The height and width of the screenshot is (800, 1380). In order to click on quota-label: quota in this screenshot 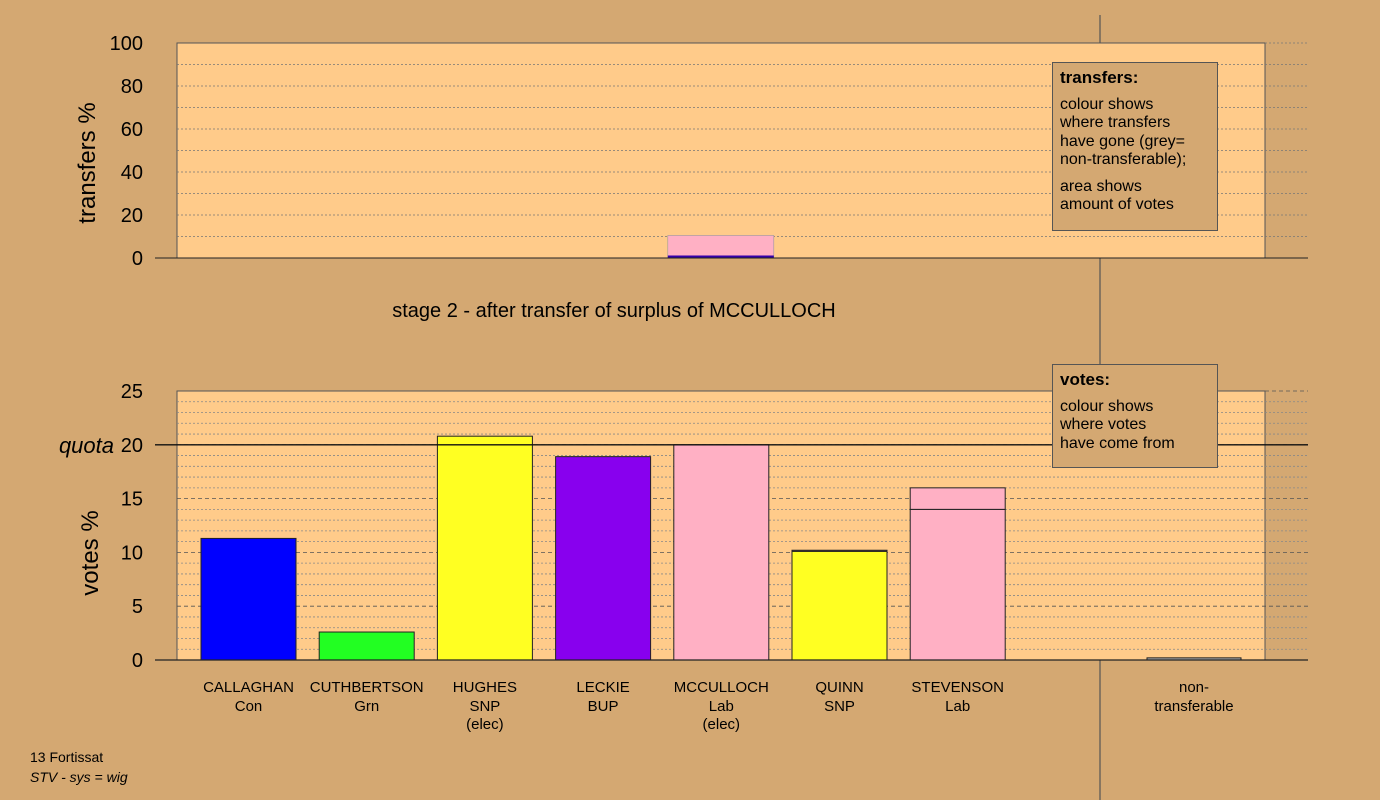, I will do `click(86, 445)`.